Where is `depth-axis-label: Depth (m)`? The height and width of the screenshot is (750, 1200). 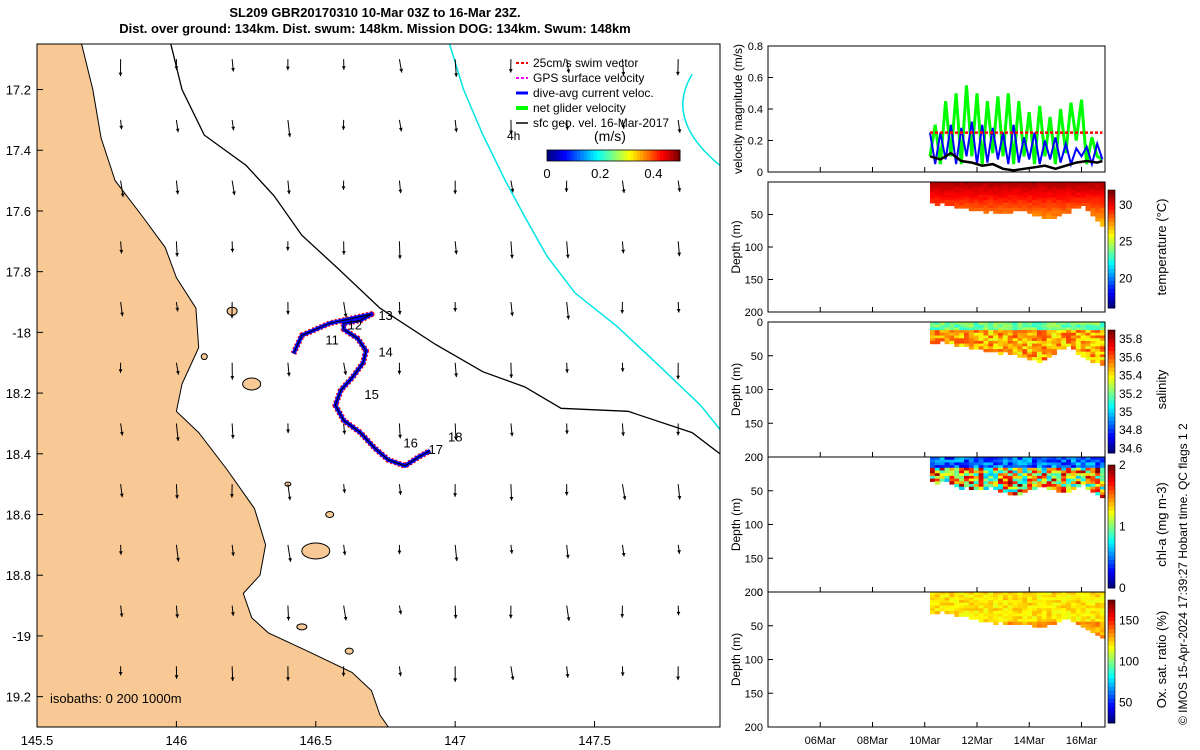
depth-axis-label: Depth (m) is located at coordinates (736, 246).